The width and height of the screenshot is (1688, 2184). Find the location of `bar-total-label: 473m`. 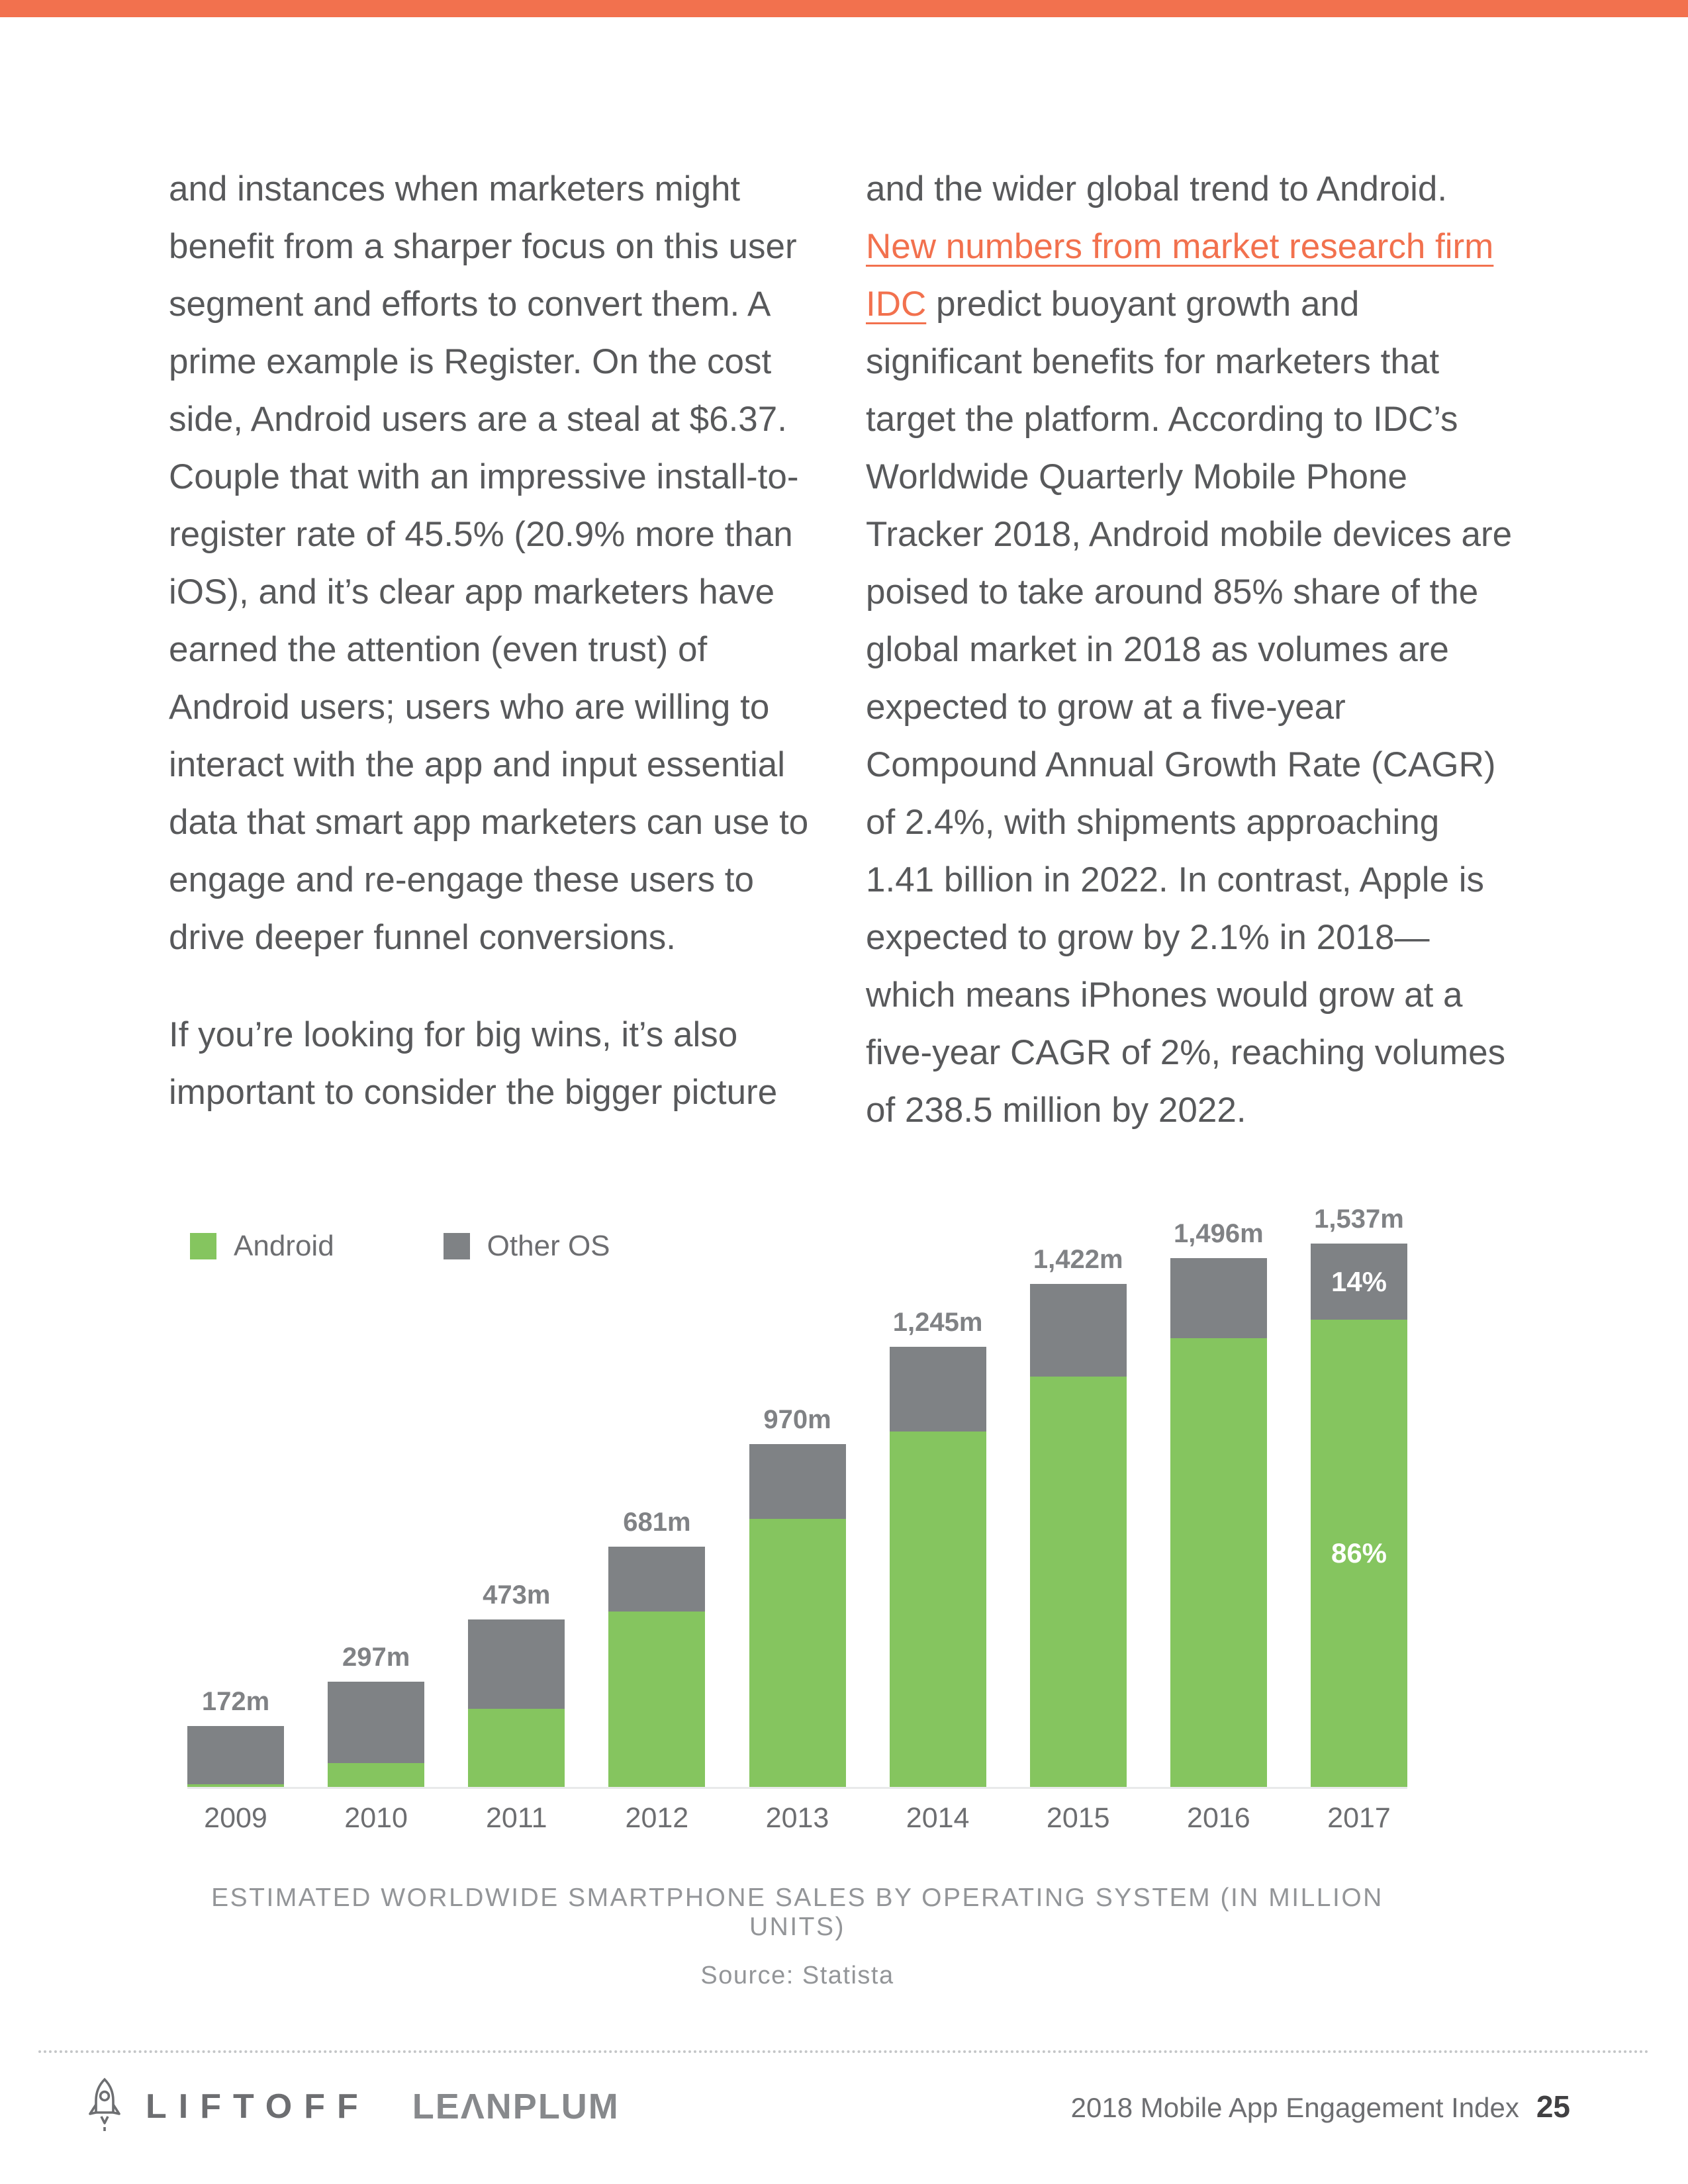

bar-total-label: 473m is located at coordinates (517, 1595).